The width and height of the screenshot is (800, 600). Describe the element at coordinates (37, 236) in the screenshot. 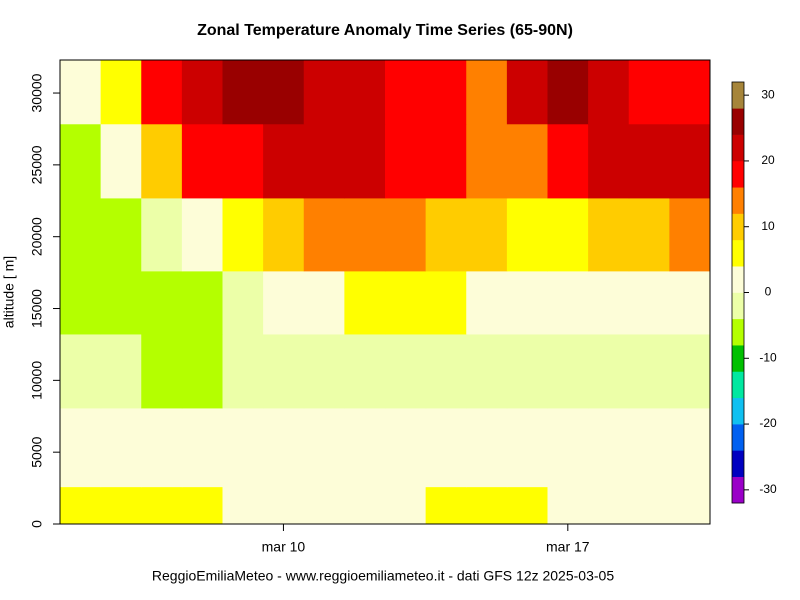

I see `y-tick-label: 20000` at that location.